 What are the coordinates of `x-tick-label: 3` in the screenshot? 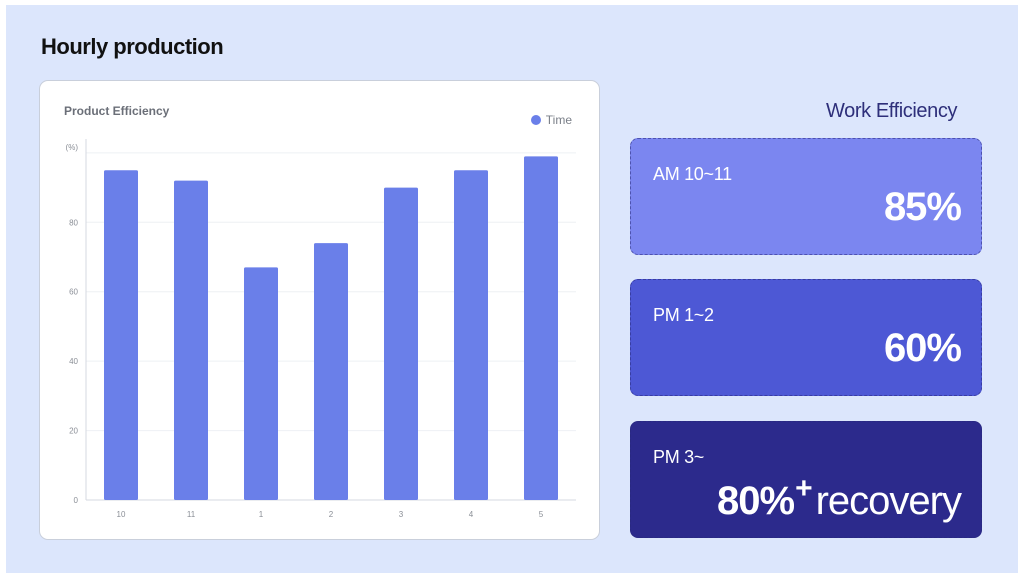 It's located at (401, 514).